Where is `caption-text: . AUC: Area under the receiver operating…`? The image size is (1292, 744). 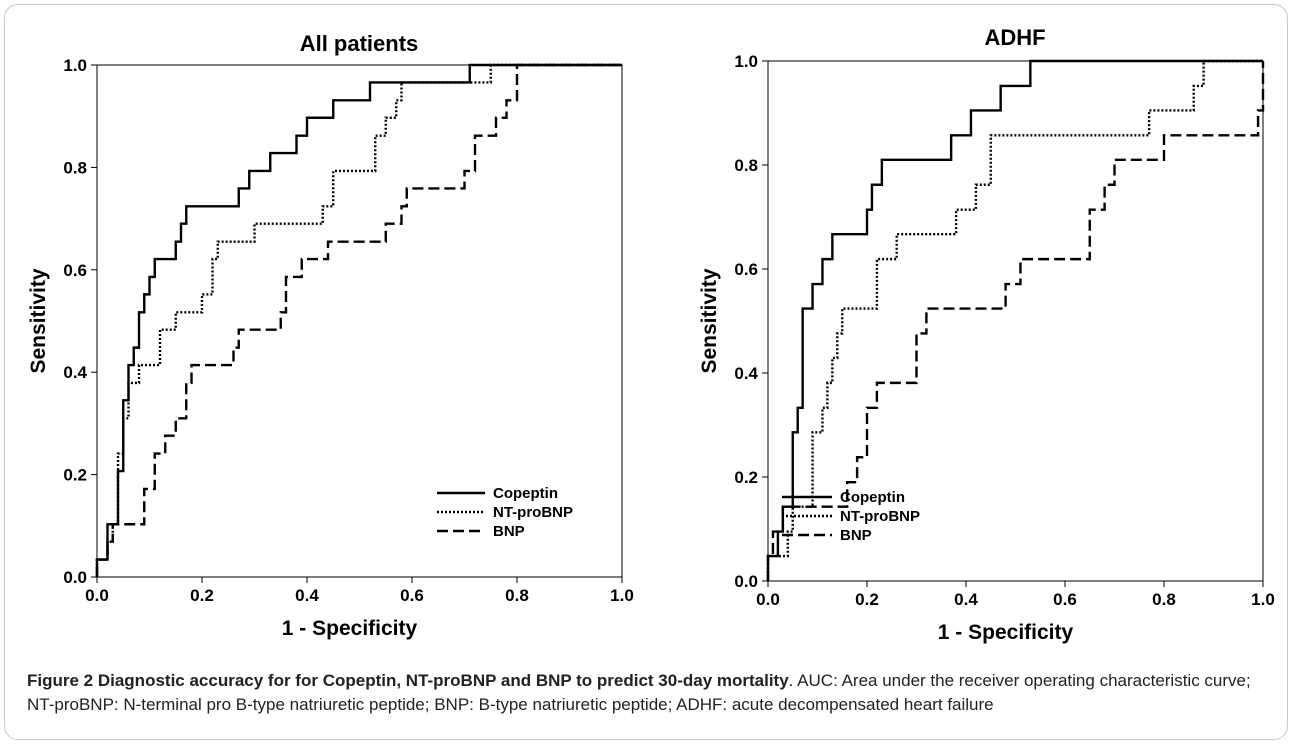
caption-text: . AUC: Area under the receiver operating… is located at coordinates (639, 692).